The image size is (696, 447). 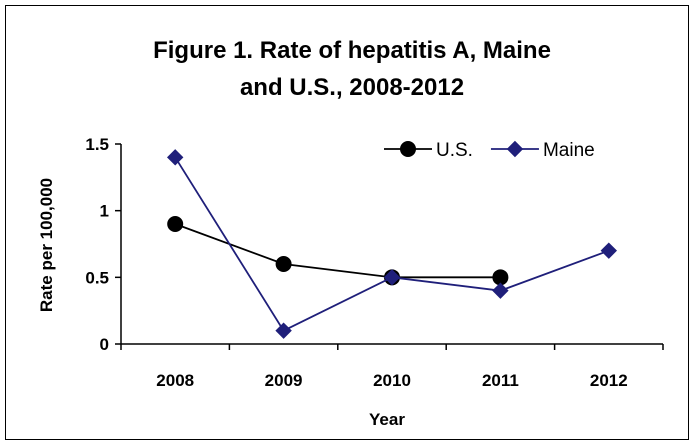 I want to click on chart-title-line-2: and U.S., 2008-2012, so click(x=352, y=87).